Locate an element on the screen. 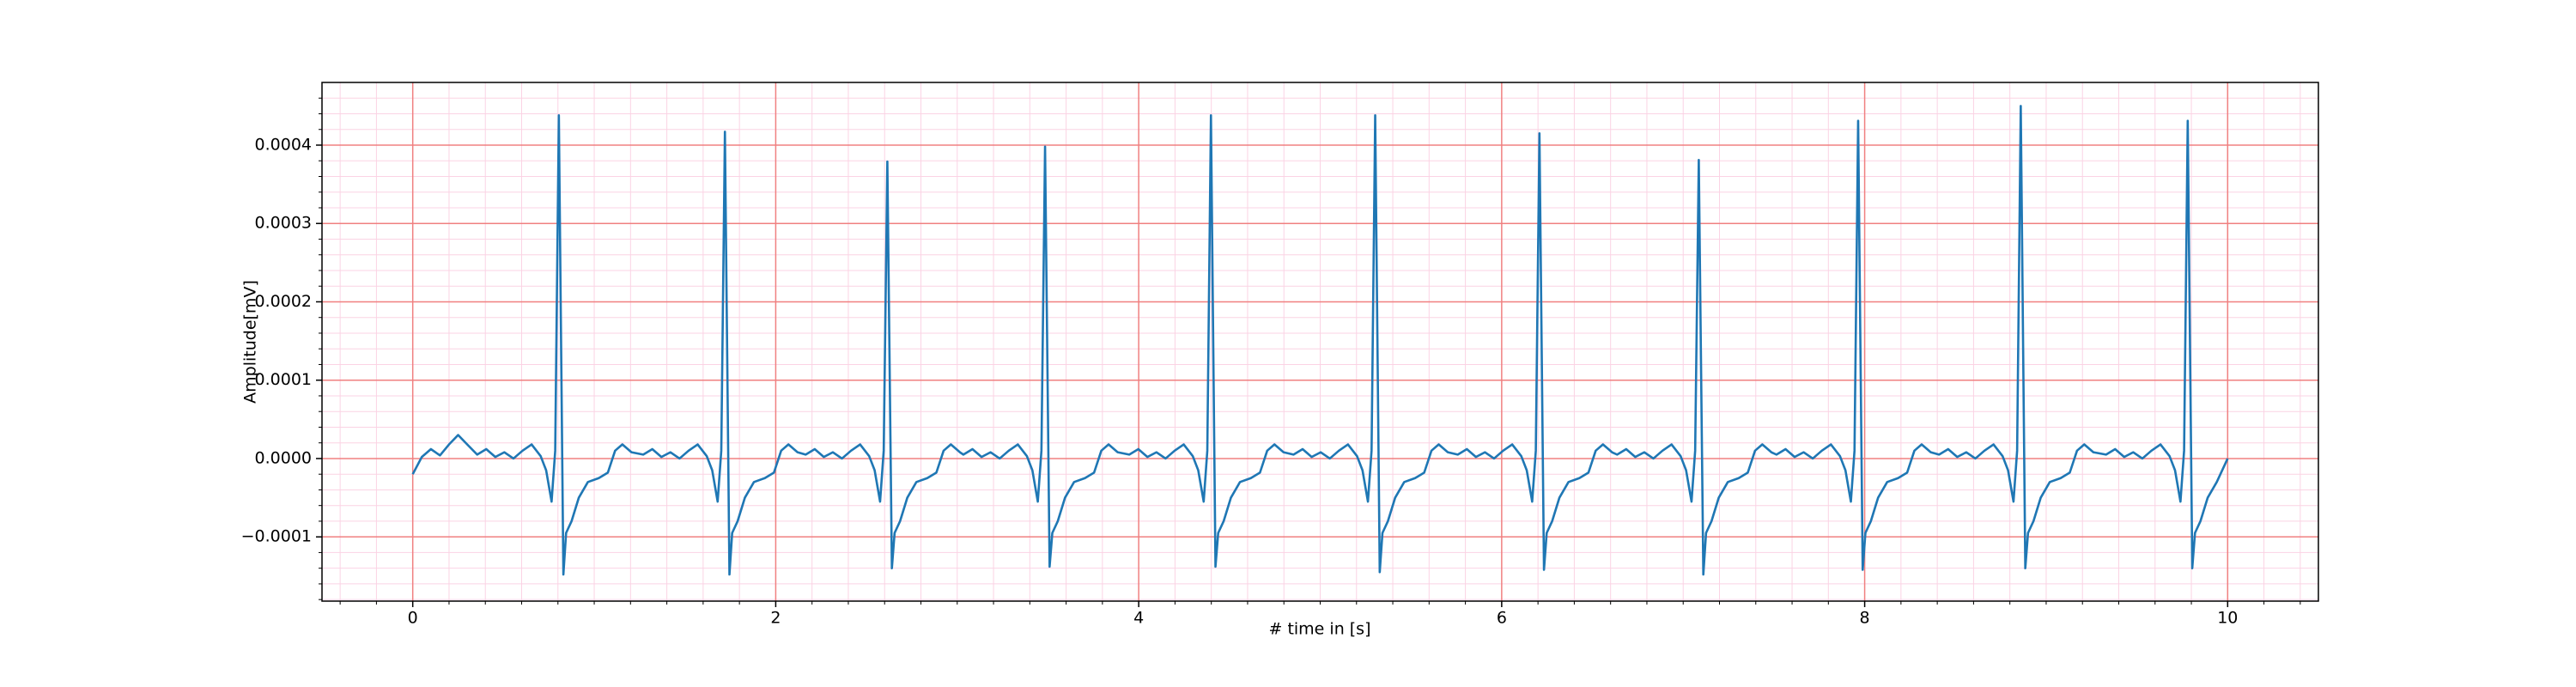 The height and width of the screenshot is (687, 2576). y-tick-label: 0.0002 is located at coordinates (283, 301).